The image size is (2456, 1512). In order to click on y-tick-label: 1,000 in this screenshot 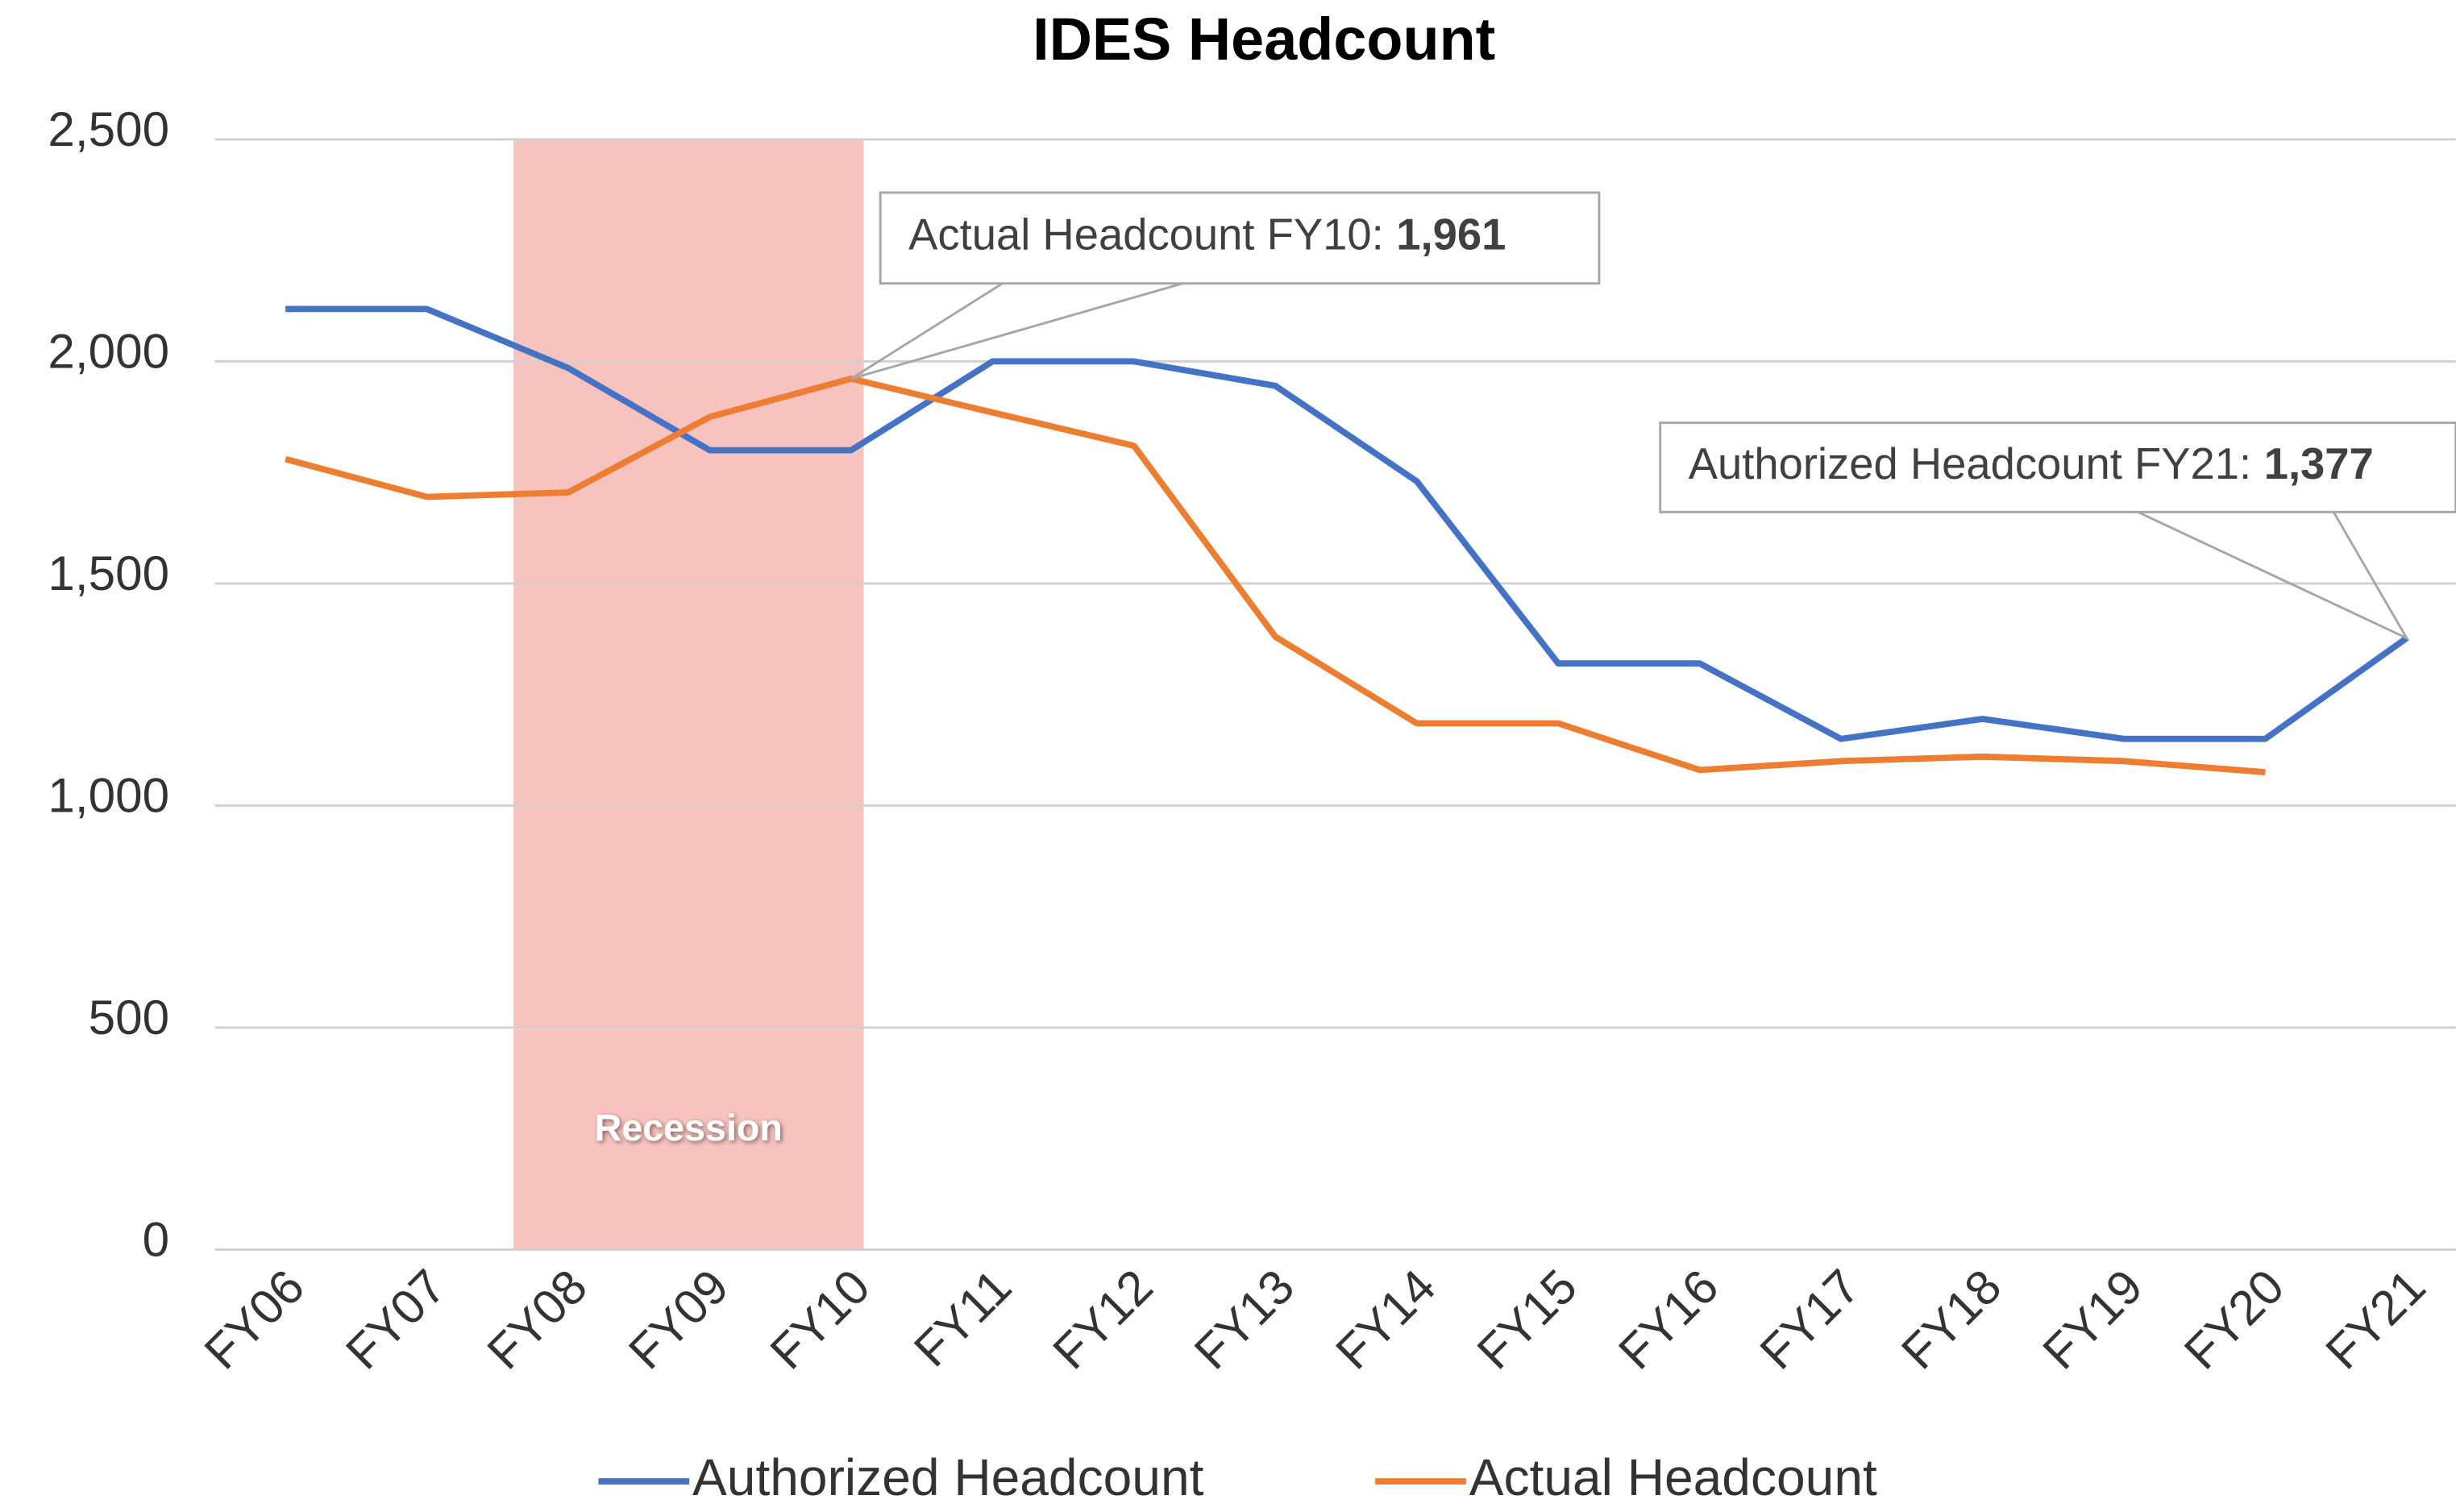, I will do `click(108, 795)`.